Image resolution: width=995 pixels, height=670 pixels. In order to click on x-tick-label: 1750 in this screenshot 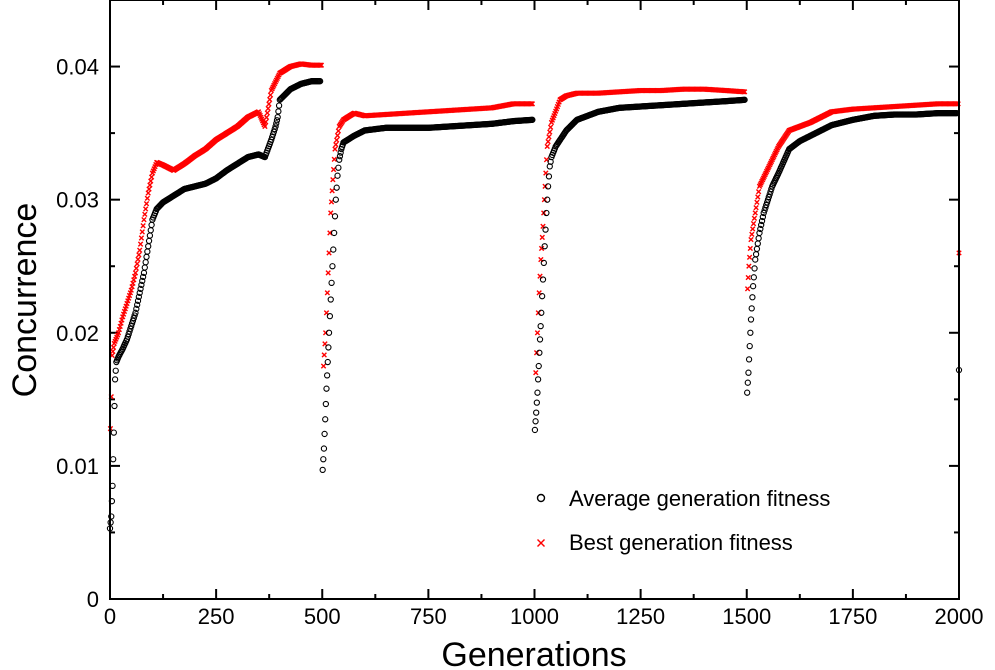, I will do `click(852, 616)`.